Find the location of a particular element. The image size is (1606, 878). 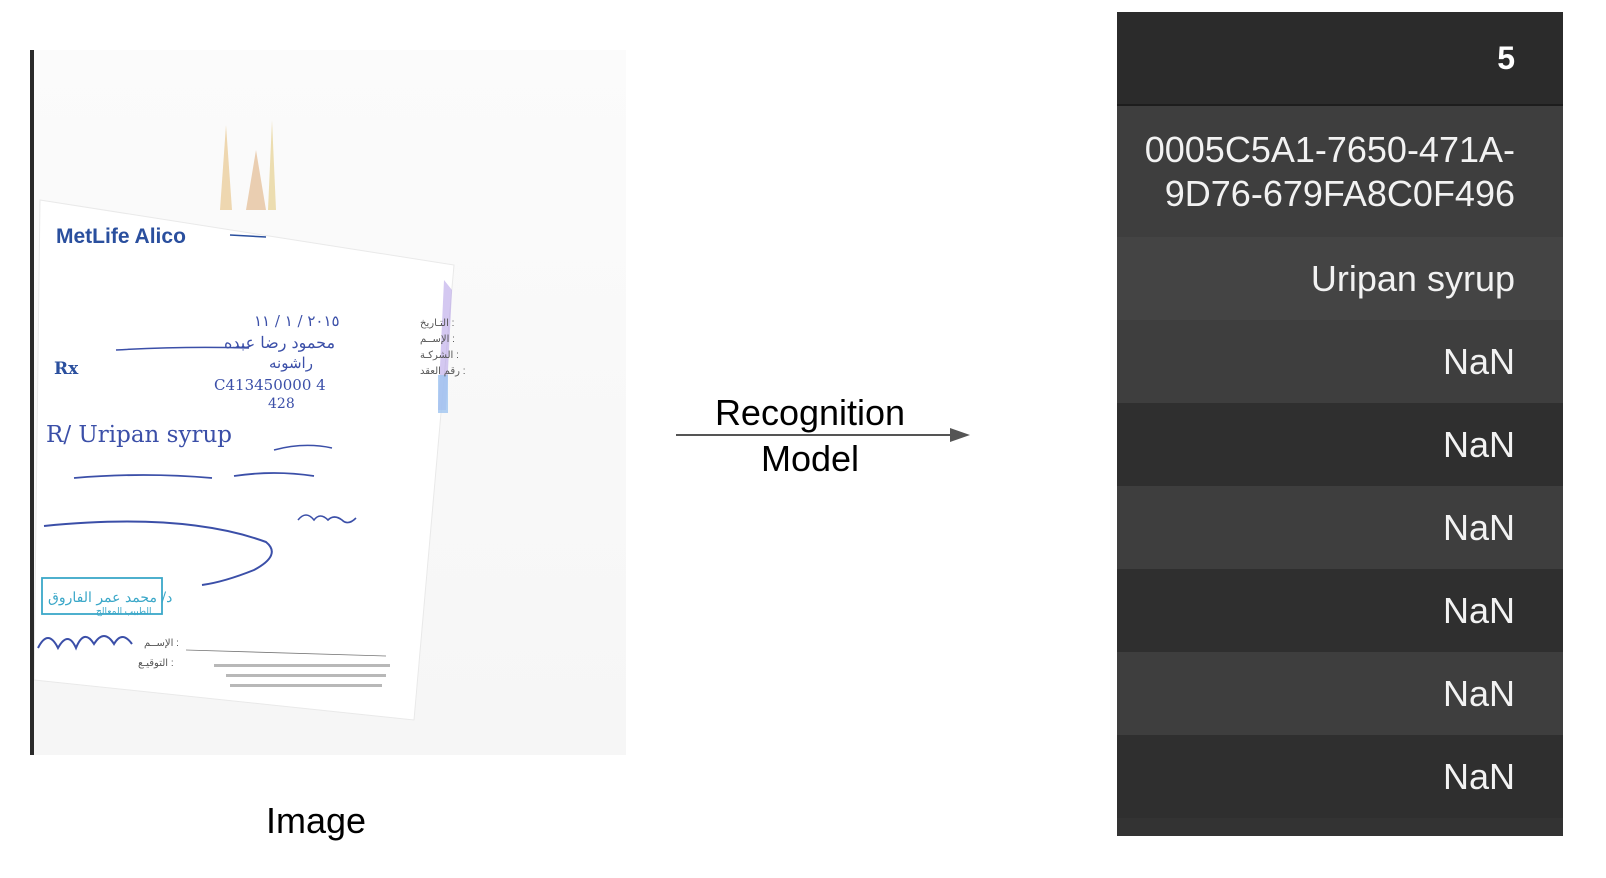

table-row-id: 0005C5A1-7650-471A-9D76-679FA8C0F496 is located at coordinates (1340, 171).